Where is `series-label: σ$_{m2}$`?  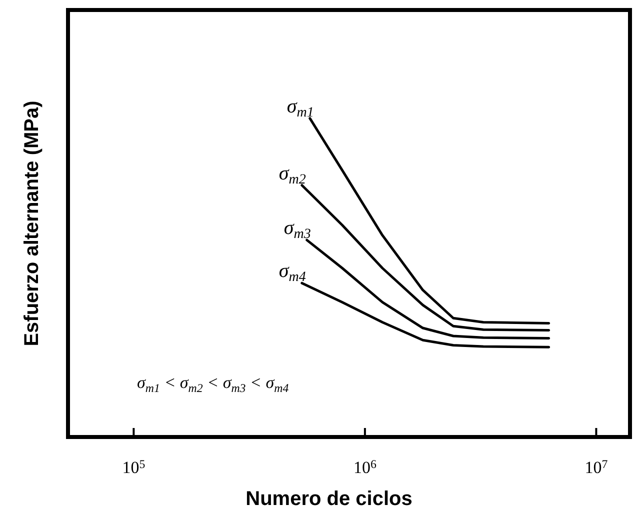 series-label: σ$_{m2}$ is located at coordinates (292, 175).